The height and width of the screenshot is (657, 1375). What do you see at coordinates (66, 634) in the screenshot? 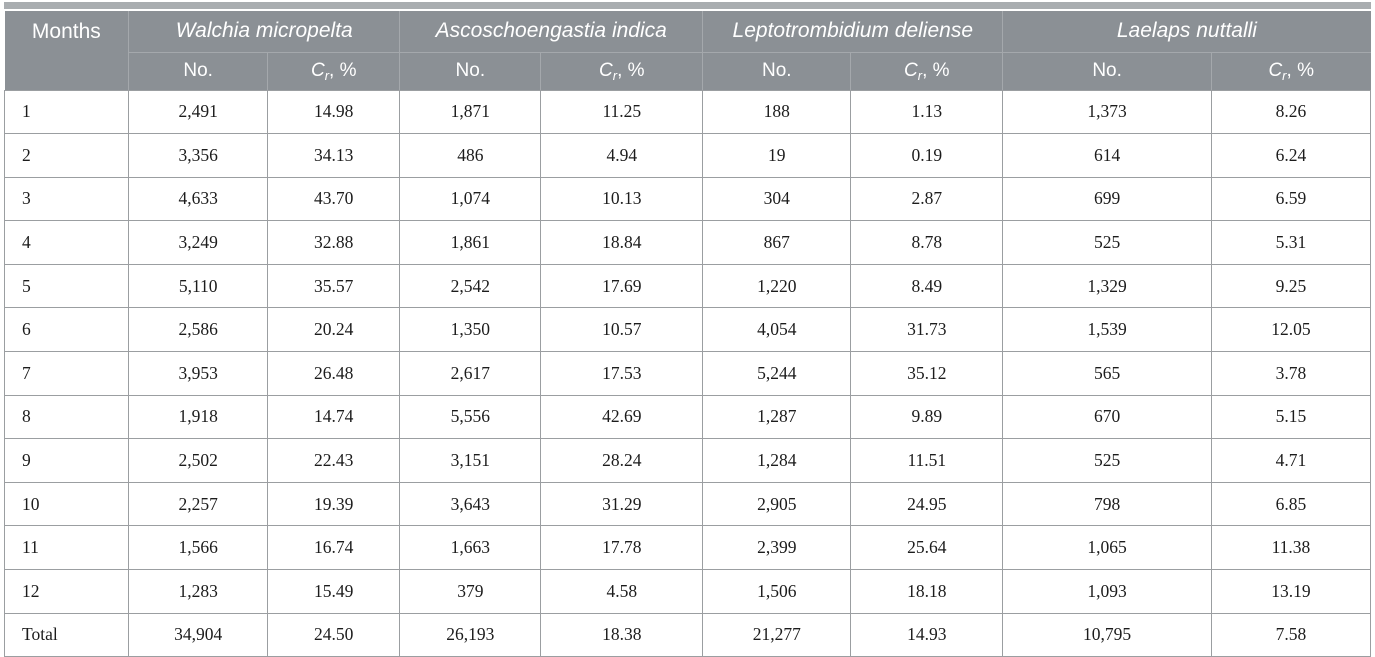
I see `month-cell: Total` at bounding box center [66, 634].